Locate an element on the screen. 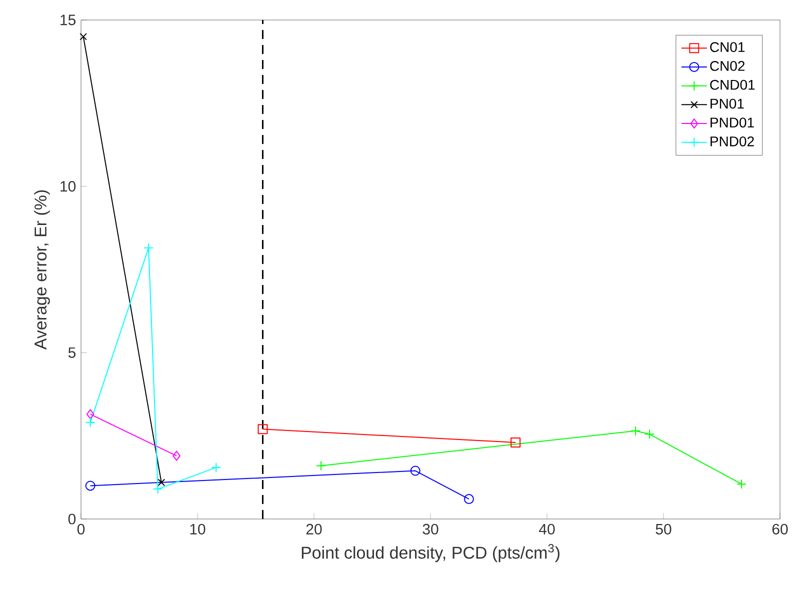 The image size is (799, 611). x-tick-label: 0 is located at coordinates (81, 529).